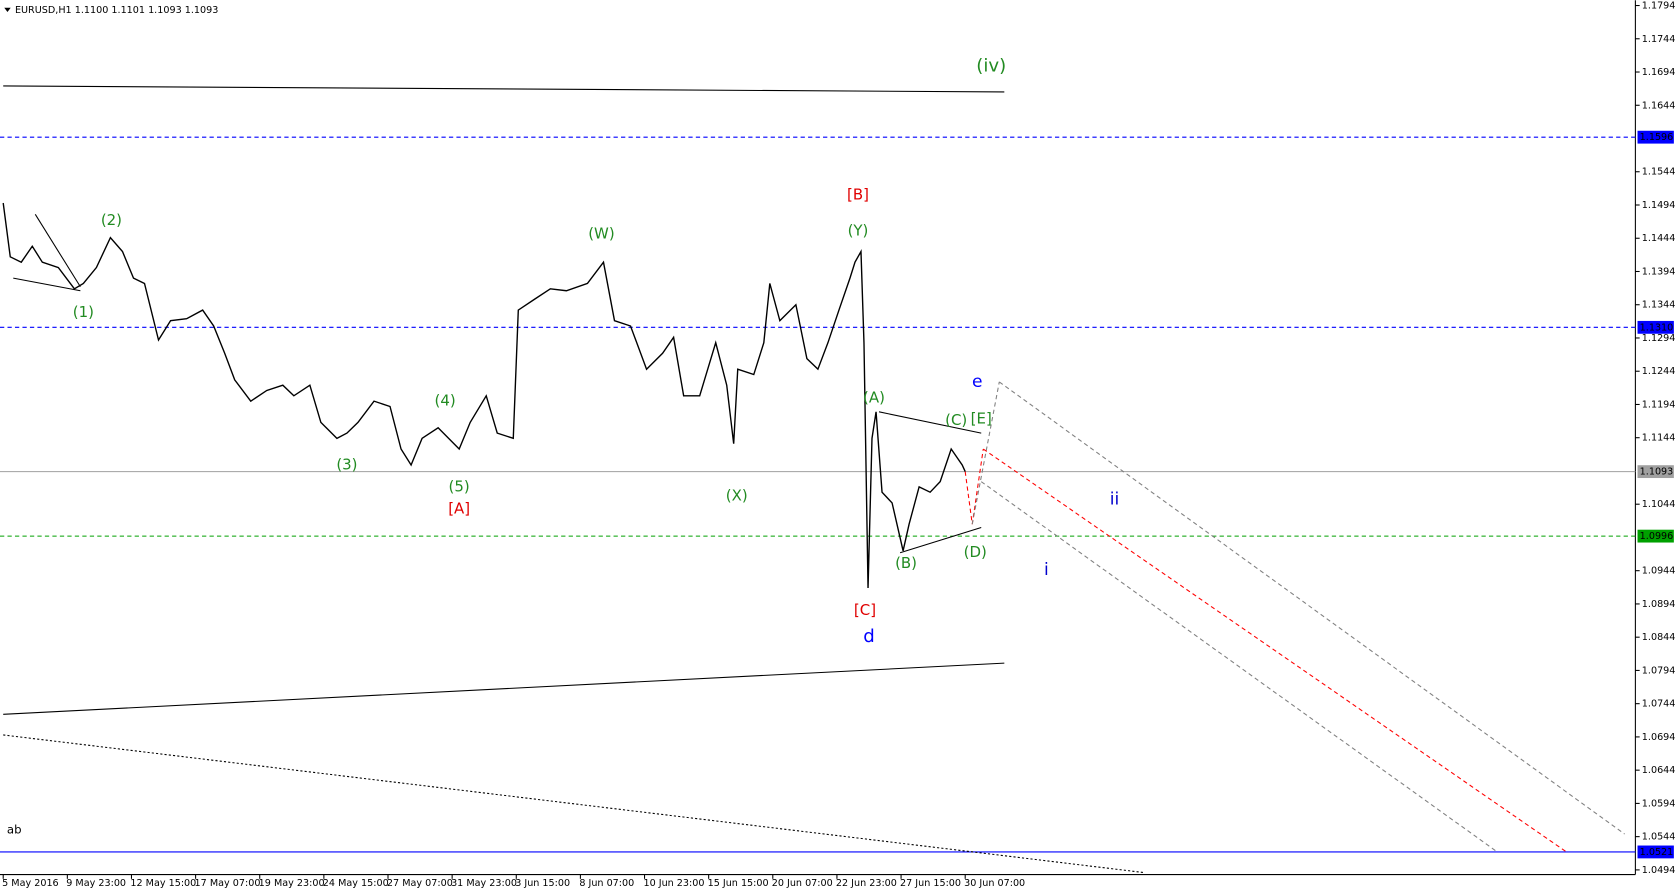 The image size is (1676, 894). What do you see at coordinates (459, 486) in the screenshot?
I see `wave-label: (5)` at bounding box center [459, 486].